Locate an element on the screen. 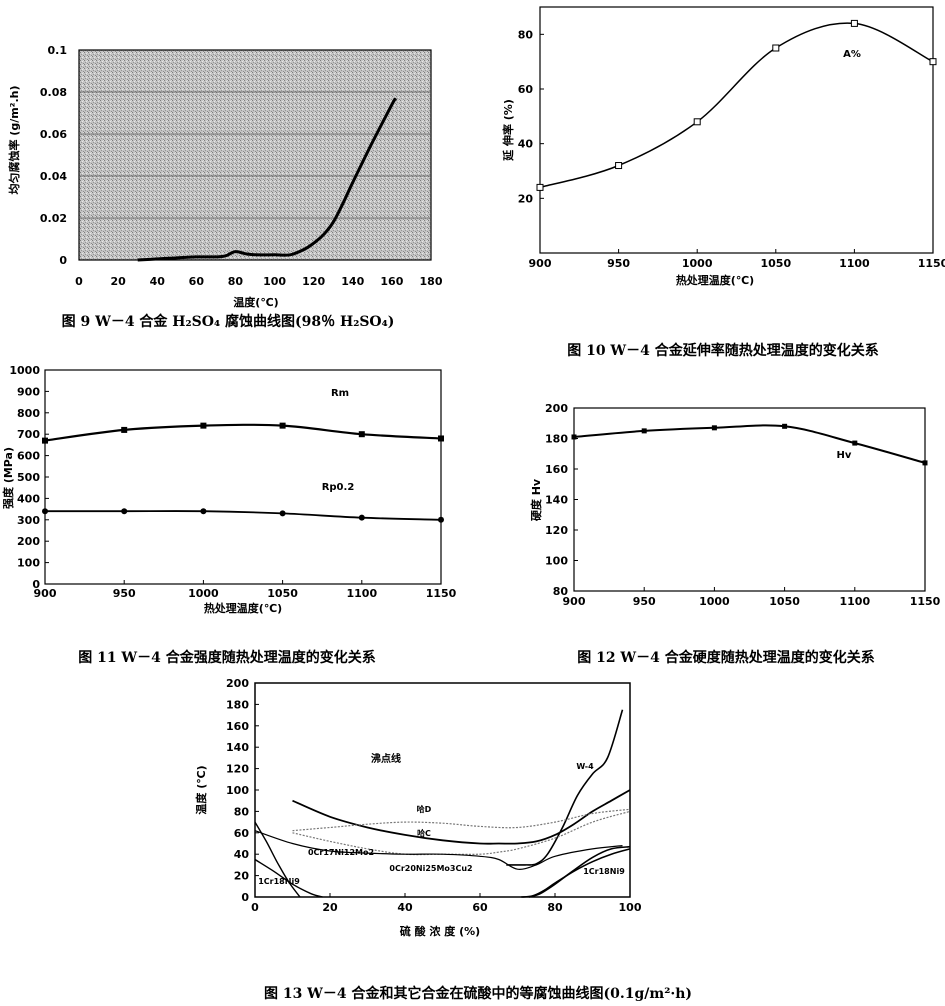 The image size is (945, 1006). x-tick-label: 180 is located at coordinates (431, 281).